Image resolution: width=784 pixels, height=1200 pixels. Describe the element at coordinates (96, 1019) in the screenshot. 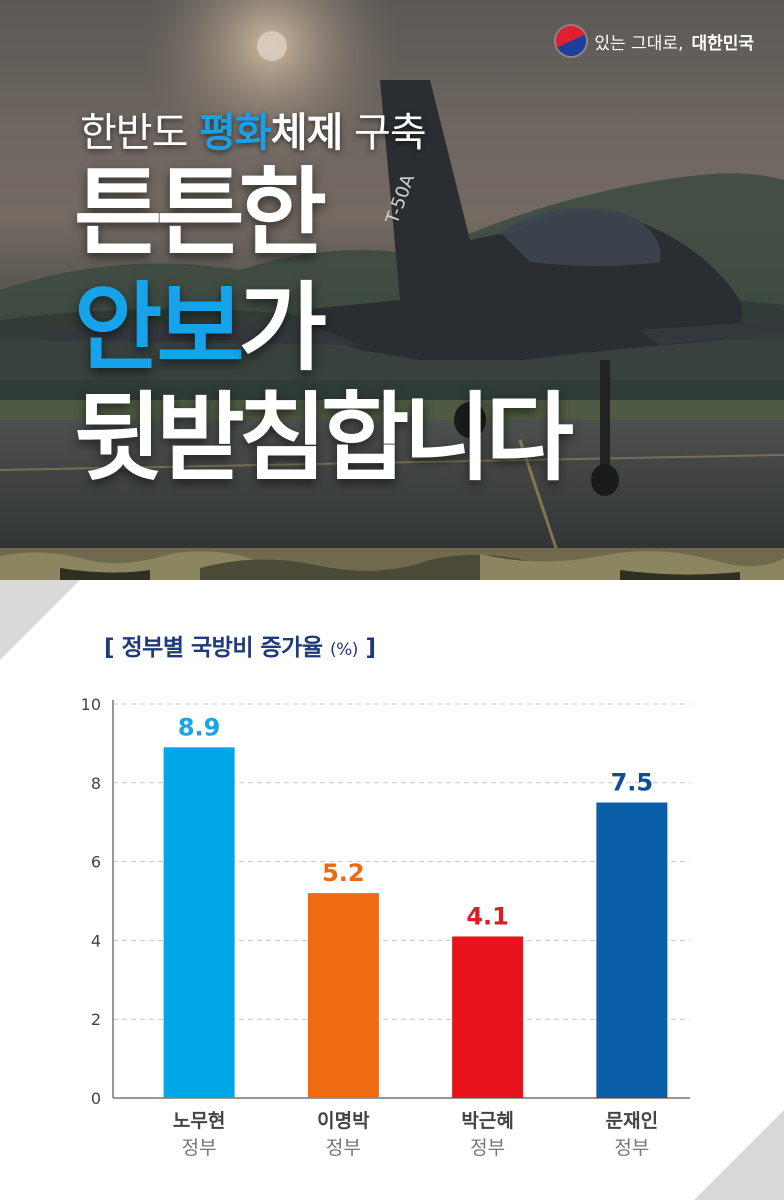

I see `y-tick-label: 2` at that location.